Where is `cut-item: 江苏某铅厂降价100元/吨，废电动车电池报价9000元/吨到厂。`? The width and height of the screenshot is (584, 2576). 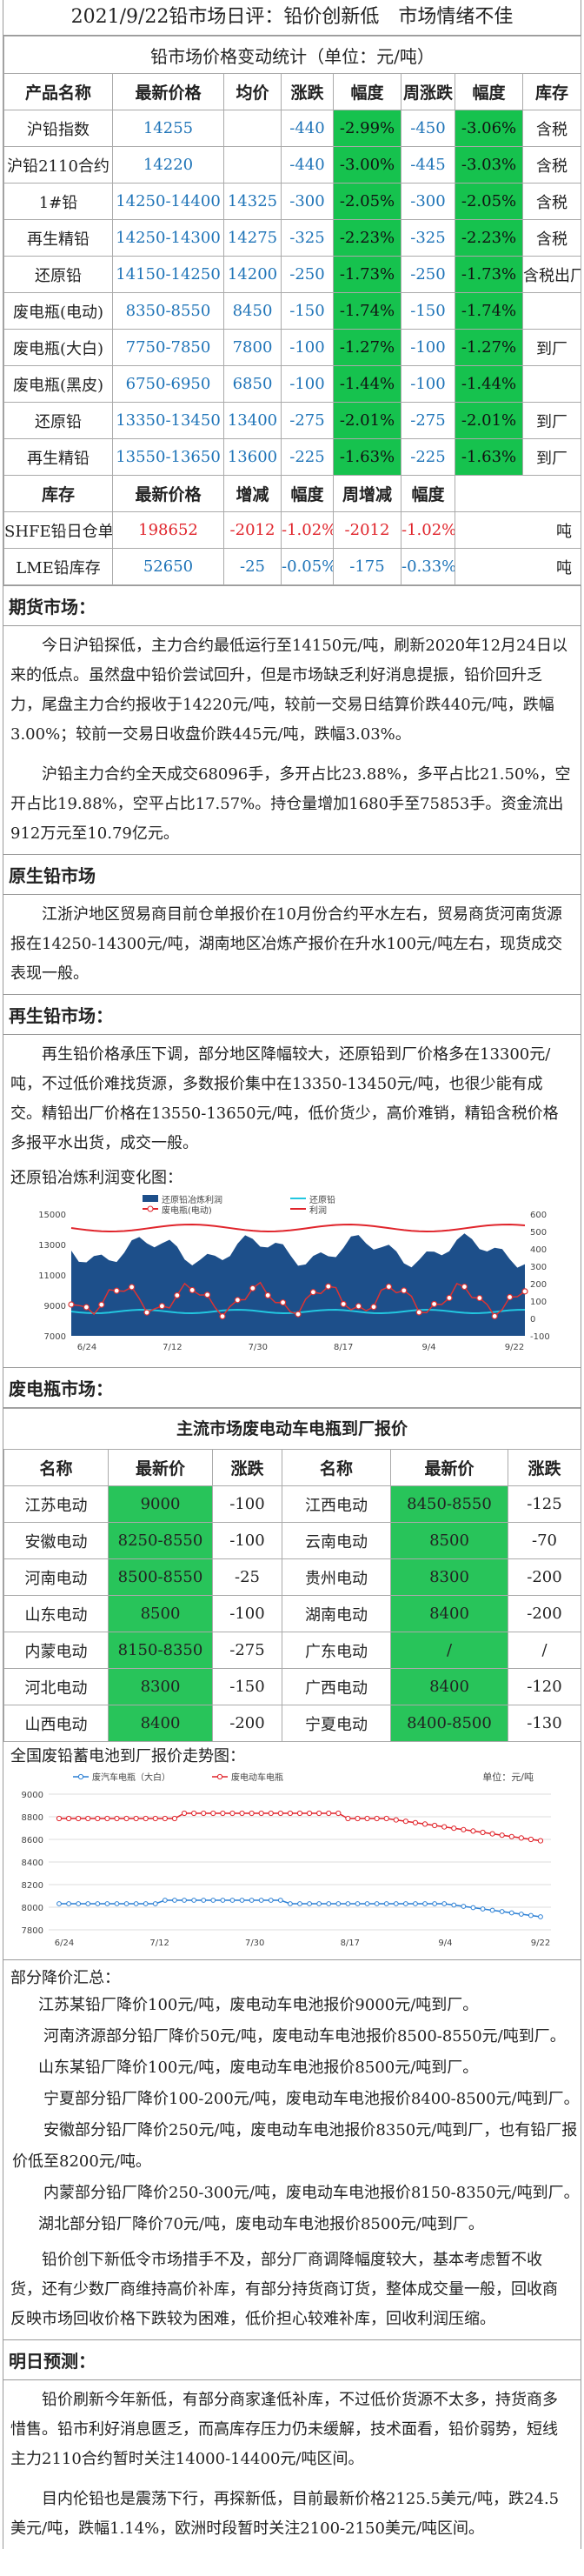
cut-item: 江苏某铅厂降价100元/吨，废电动车电池报价9000元/吨到厂。 is located at coordinates (258, 2005).